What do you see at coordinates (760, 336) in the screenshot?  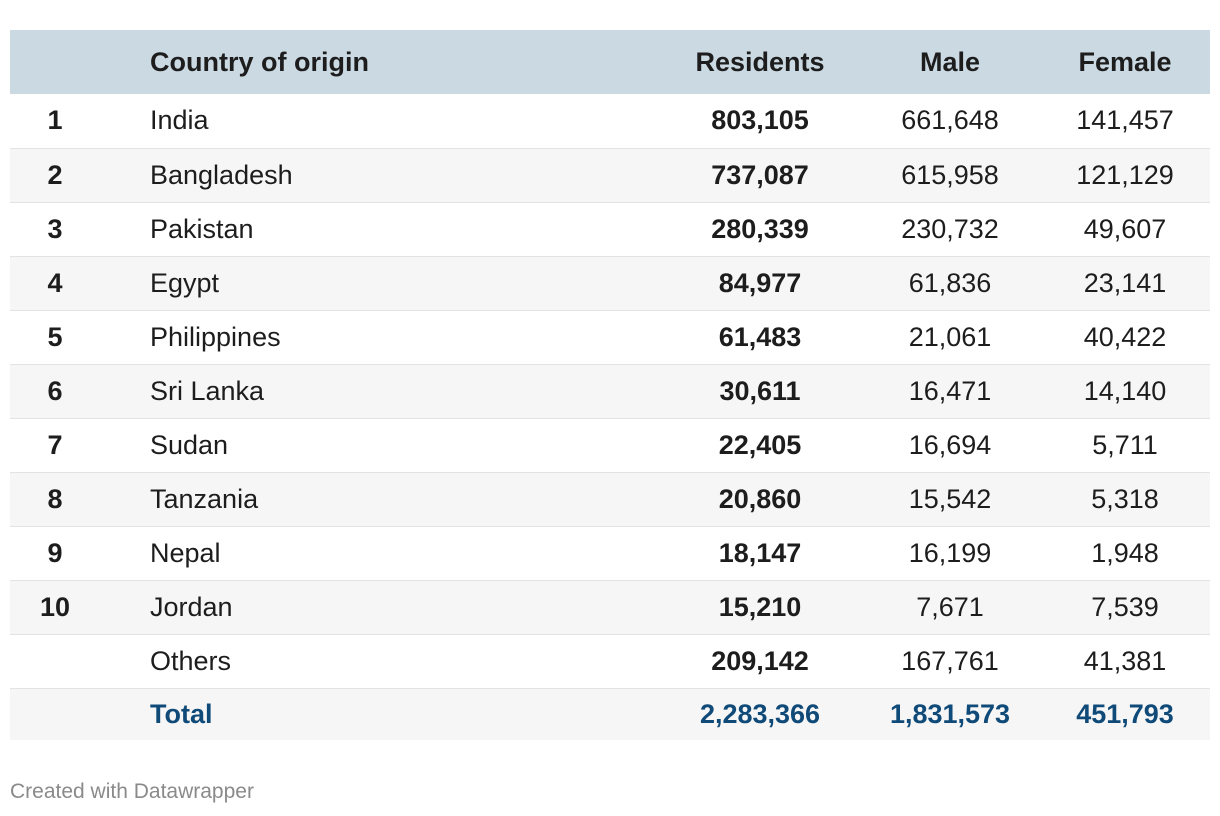 I see `cell-residents: 61,483` at bounding box center [760, 336].